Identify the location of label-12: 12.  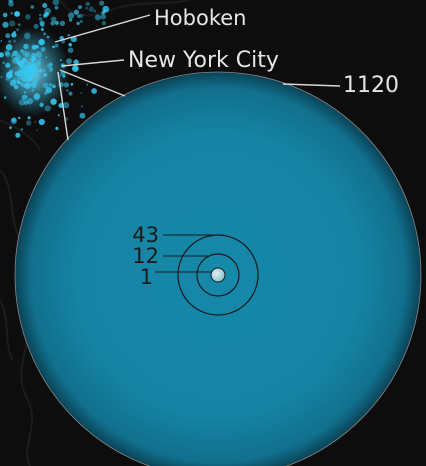
(145, 256).